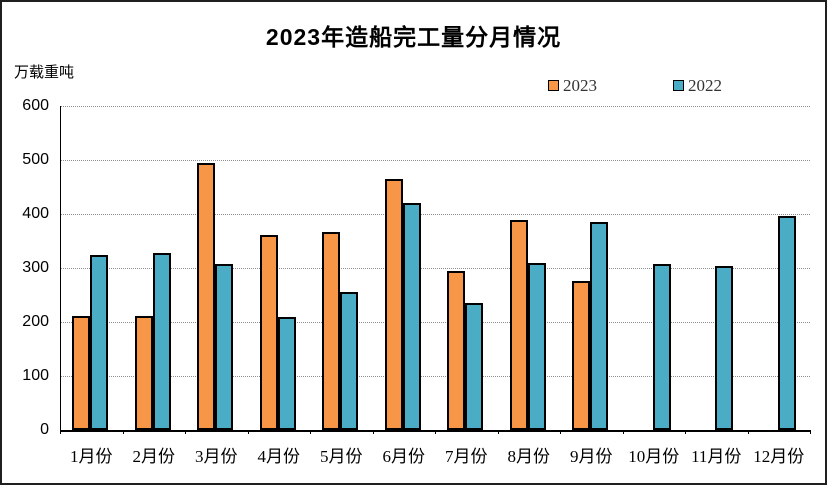 Image resolution: width=827 pixels, height=485 pixels. Describe the element at coordinates (591, 456) in the screenshot. I see `x-tick-label: 9月份` at that location.